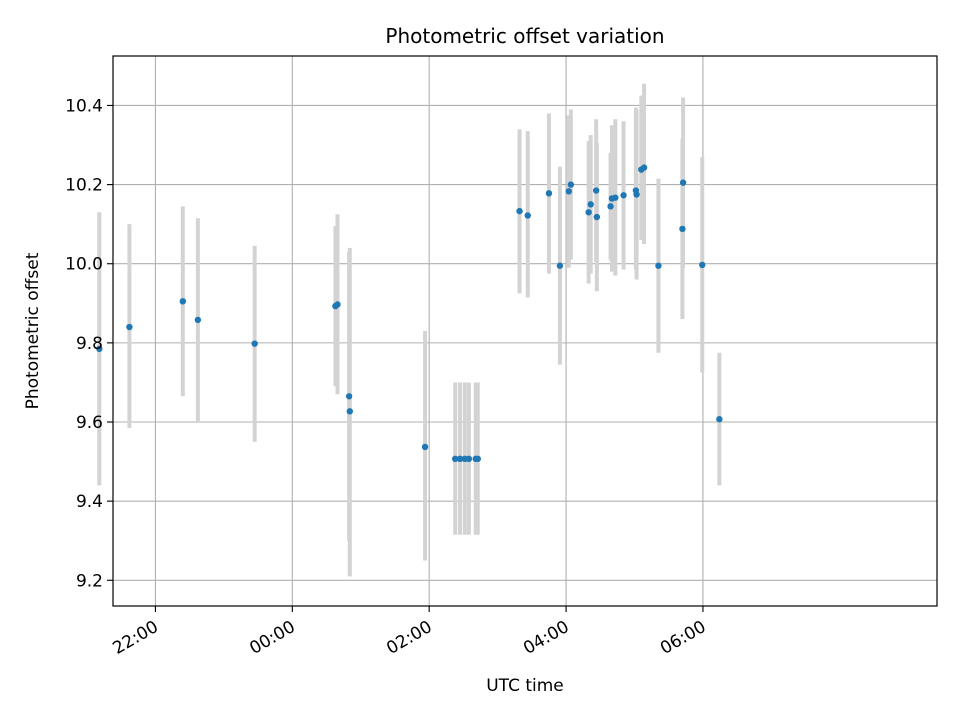 The height and width of the screenshot is (720, 960). I want to click on x-axis-label: UTC time, so click(525, 686).